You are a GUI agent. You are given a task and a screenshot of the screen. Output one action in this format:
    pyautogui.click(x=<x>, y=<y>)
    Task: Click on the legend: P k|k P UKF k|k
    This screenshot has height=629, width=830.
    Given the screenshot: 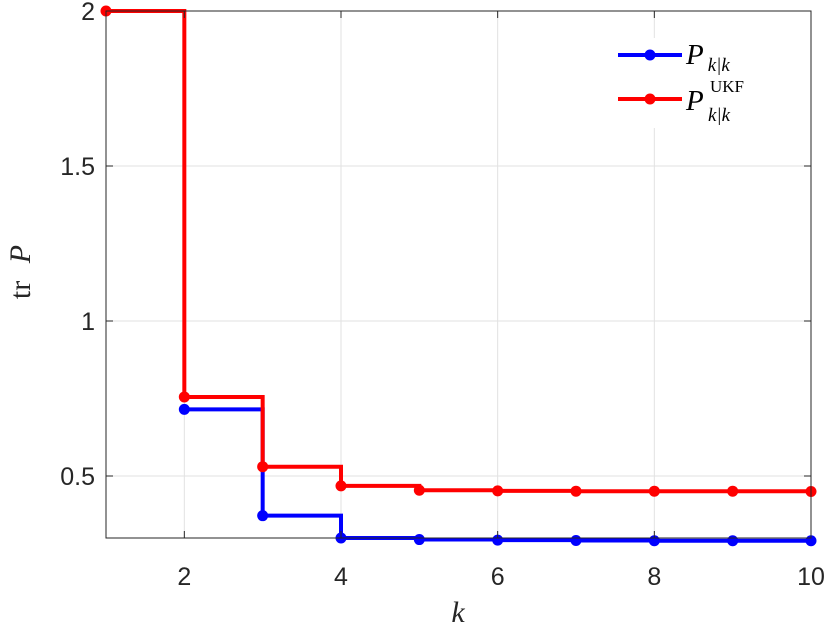 What is the action you would take?
    pyautogui.click(x=697, y=83)
    